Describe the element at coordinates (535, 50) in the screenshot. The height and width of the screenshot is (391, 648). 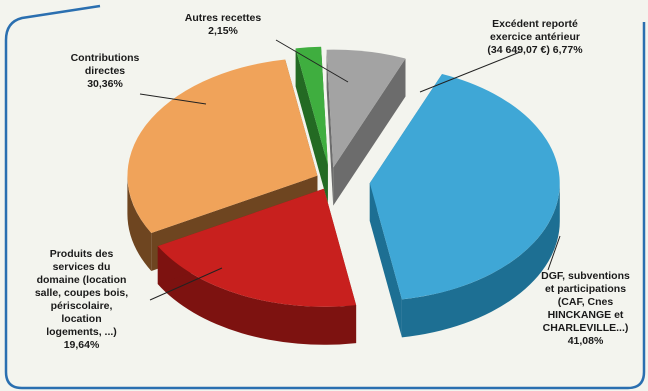
I see `excedent-line3: (34 649,07 €) 6,77%` at that location.